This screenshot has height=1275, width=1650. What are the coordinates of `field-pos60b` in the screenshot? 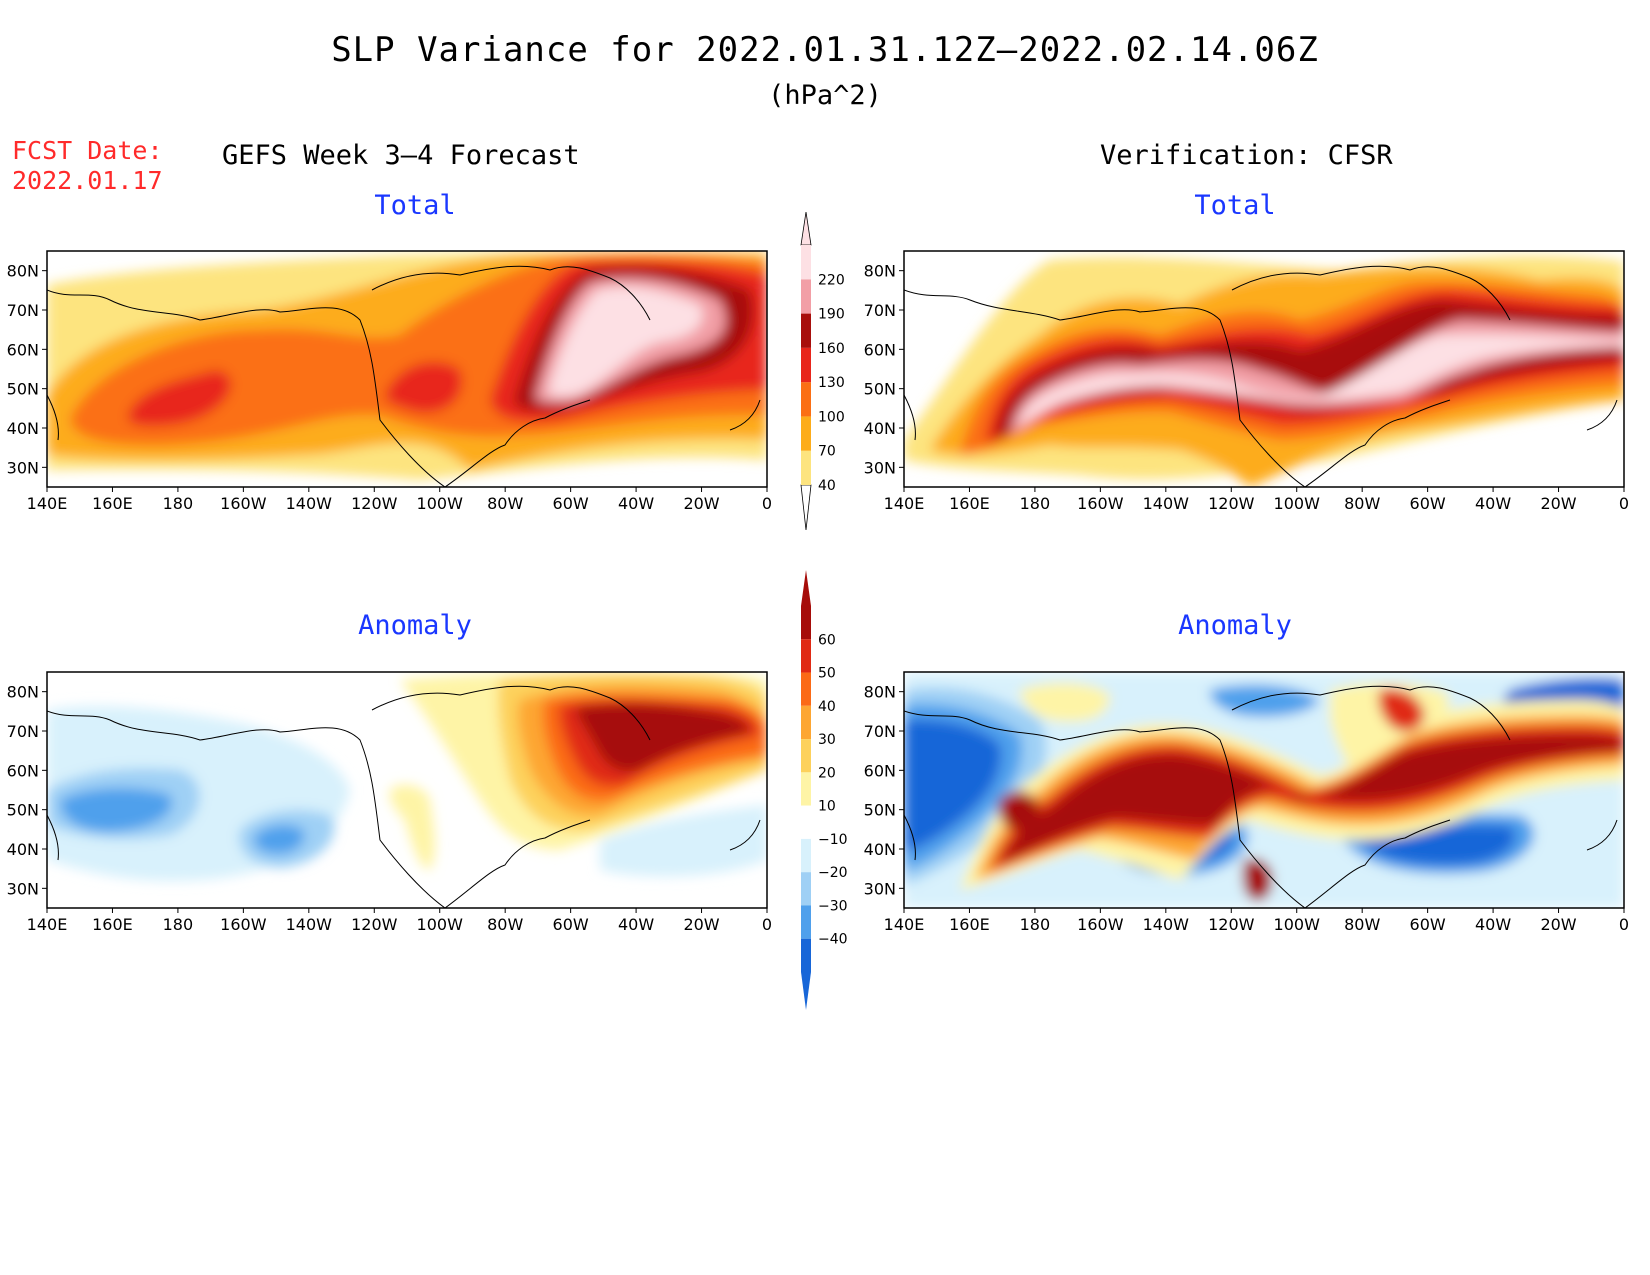 It's located at (1019, 810).